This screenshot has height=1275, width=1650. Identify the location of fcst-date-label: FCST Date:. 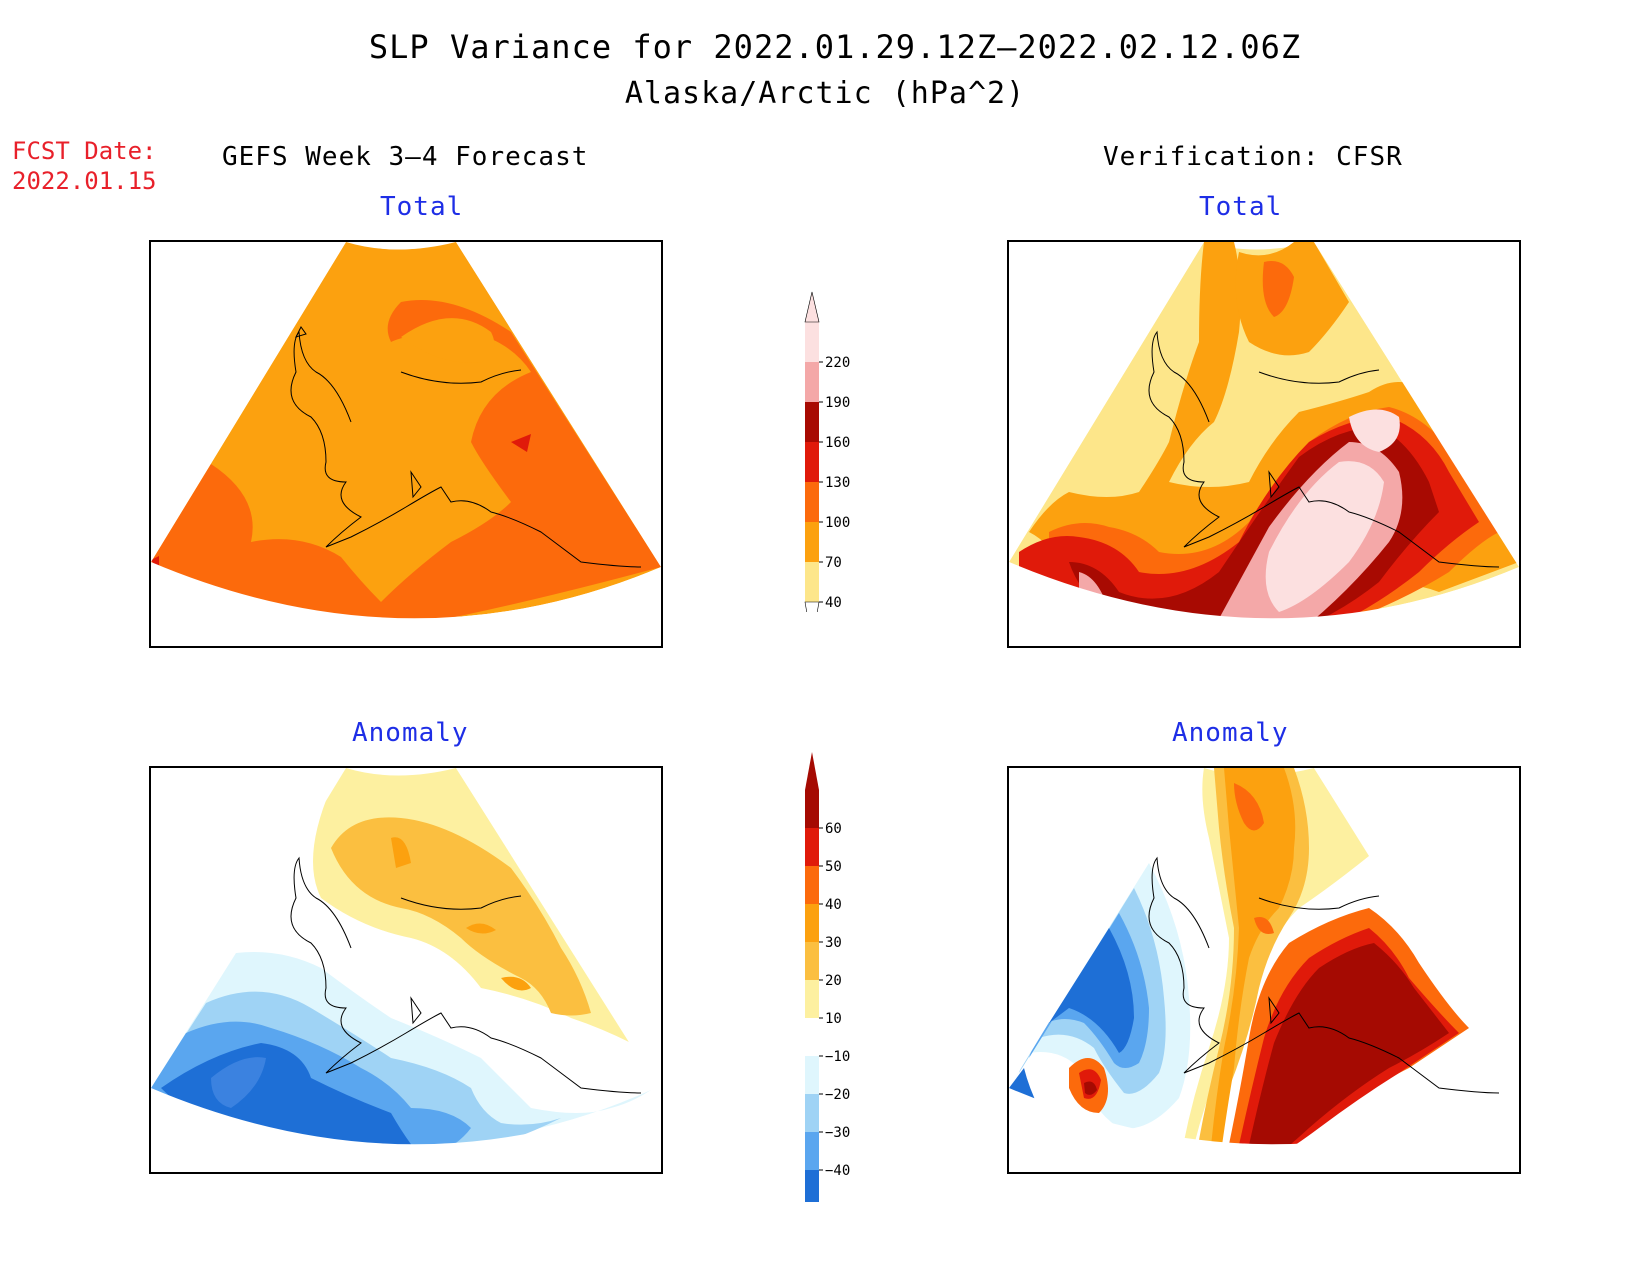
(84, 151).